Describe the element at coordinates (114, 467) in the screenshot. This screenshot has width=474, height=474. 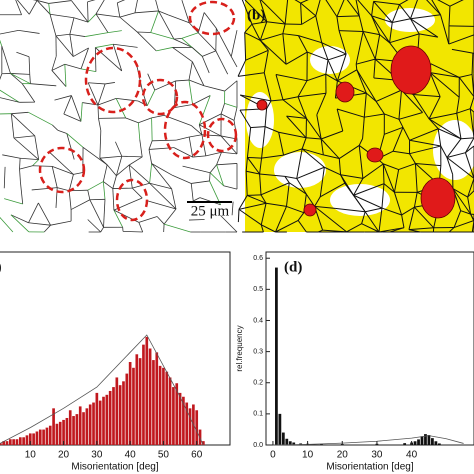
I see `x-axis-label: Misorientation [deg]` at that location.